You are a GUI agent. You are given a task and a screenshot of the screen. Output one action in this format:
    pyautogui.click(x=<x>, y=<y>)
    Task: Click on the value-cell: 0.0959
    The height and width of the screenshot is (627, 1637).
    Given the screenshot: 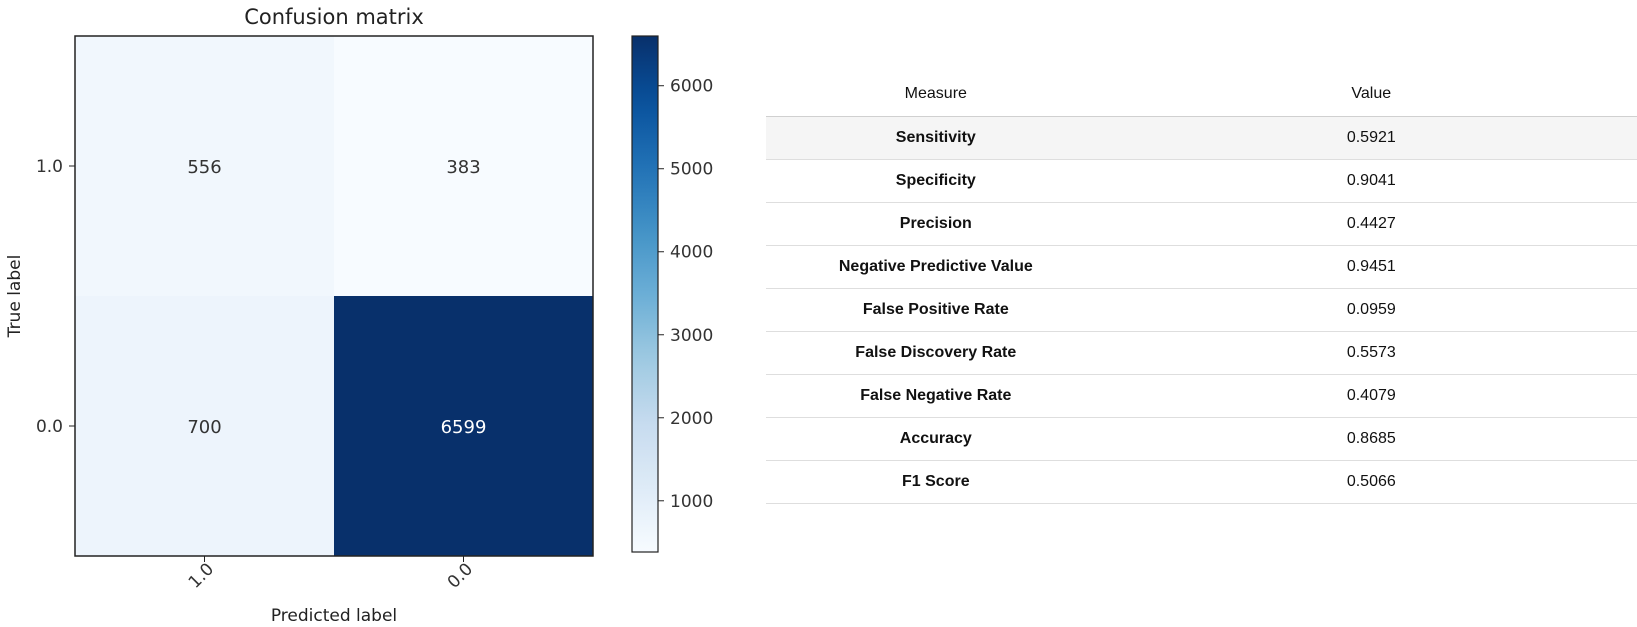 What is the action you would take?
    pyautogui.click(x=1371, y=310)
    